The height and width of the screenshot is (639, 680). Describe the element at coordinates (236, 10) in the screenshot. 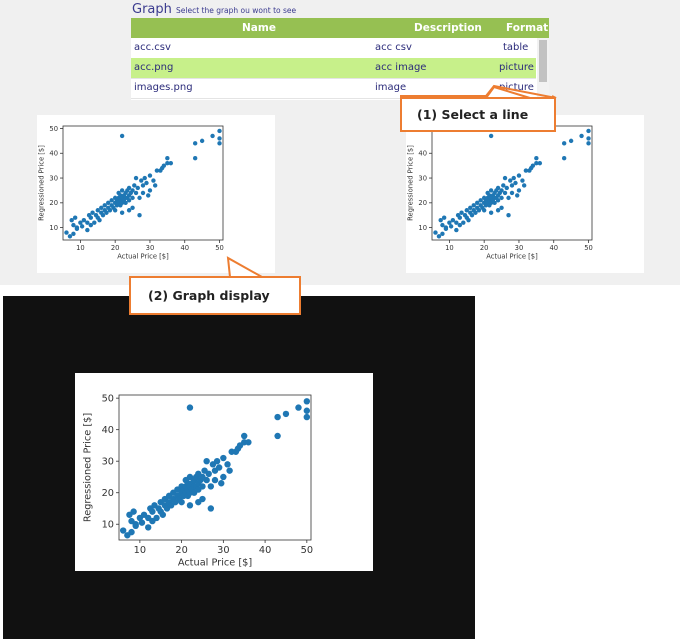

I see `page-subtitle: Select the graph ou wont to see` at that location.